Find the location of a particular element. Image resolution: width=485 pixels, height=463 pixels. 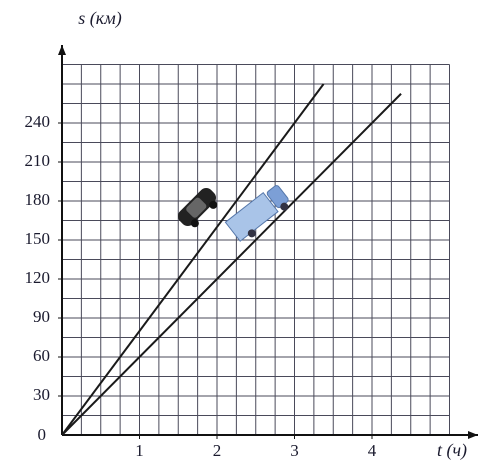

y-tick-label: 150 is located at coordinates (38, 238).